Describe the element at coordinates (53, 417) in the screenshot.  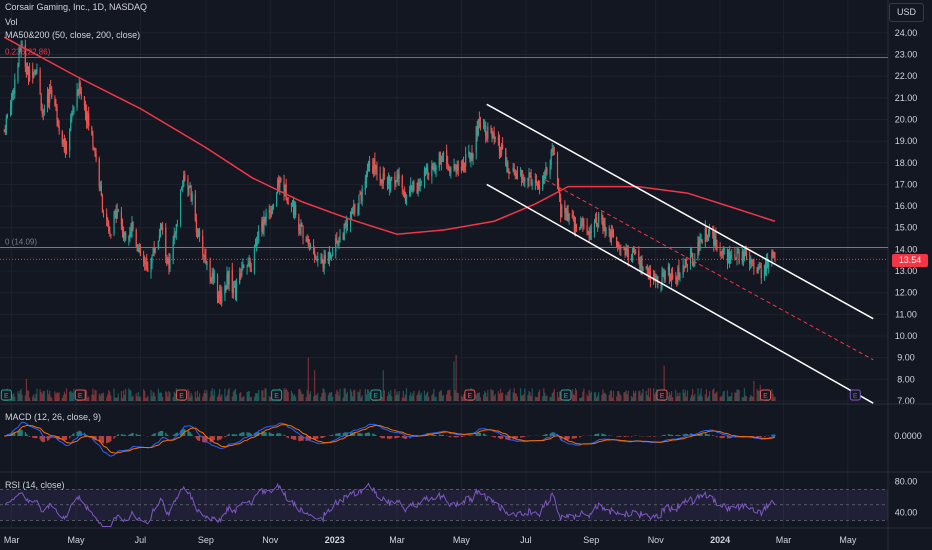
I see `macd-legend: MACD (12, 26, close, 9)` at that location.